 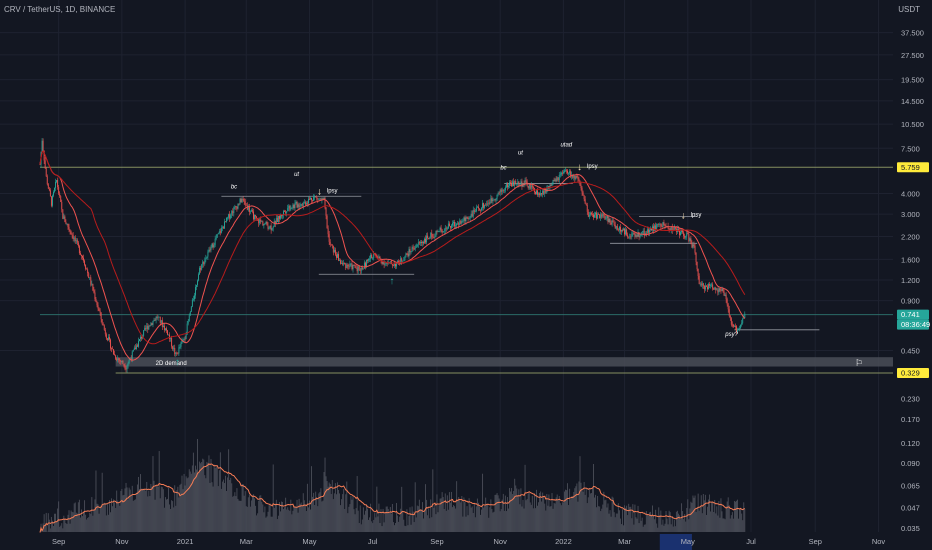 What do you see at coordinates (319, 192) in the screenshot?
I see `arrow-down-icon: ↓` at bounding box center [319, 192].